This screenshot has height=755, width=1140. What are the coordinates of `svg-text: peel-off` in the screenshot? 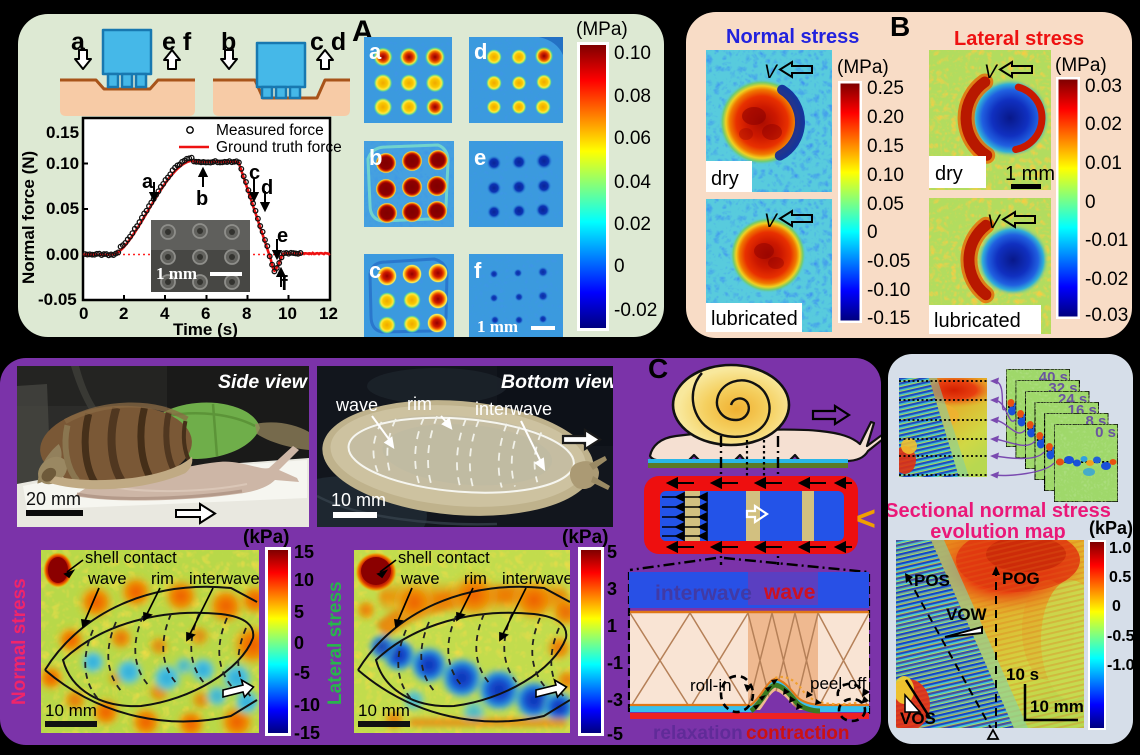 It's located at (838, 683).